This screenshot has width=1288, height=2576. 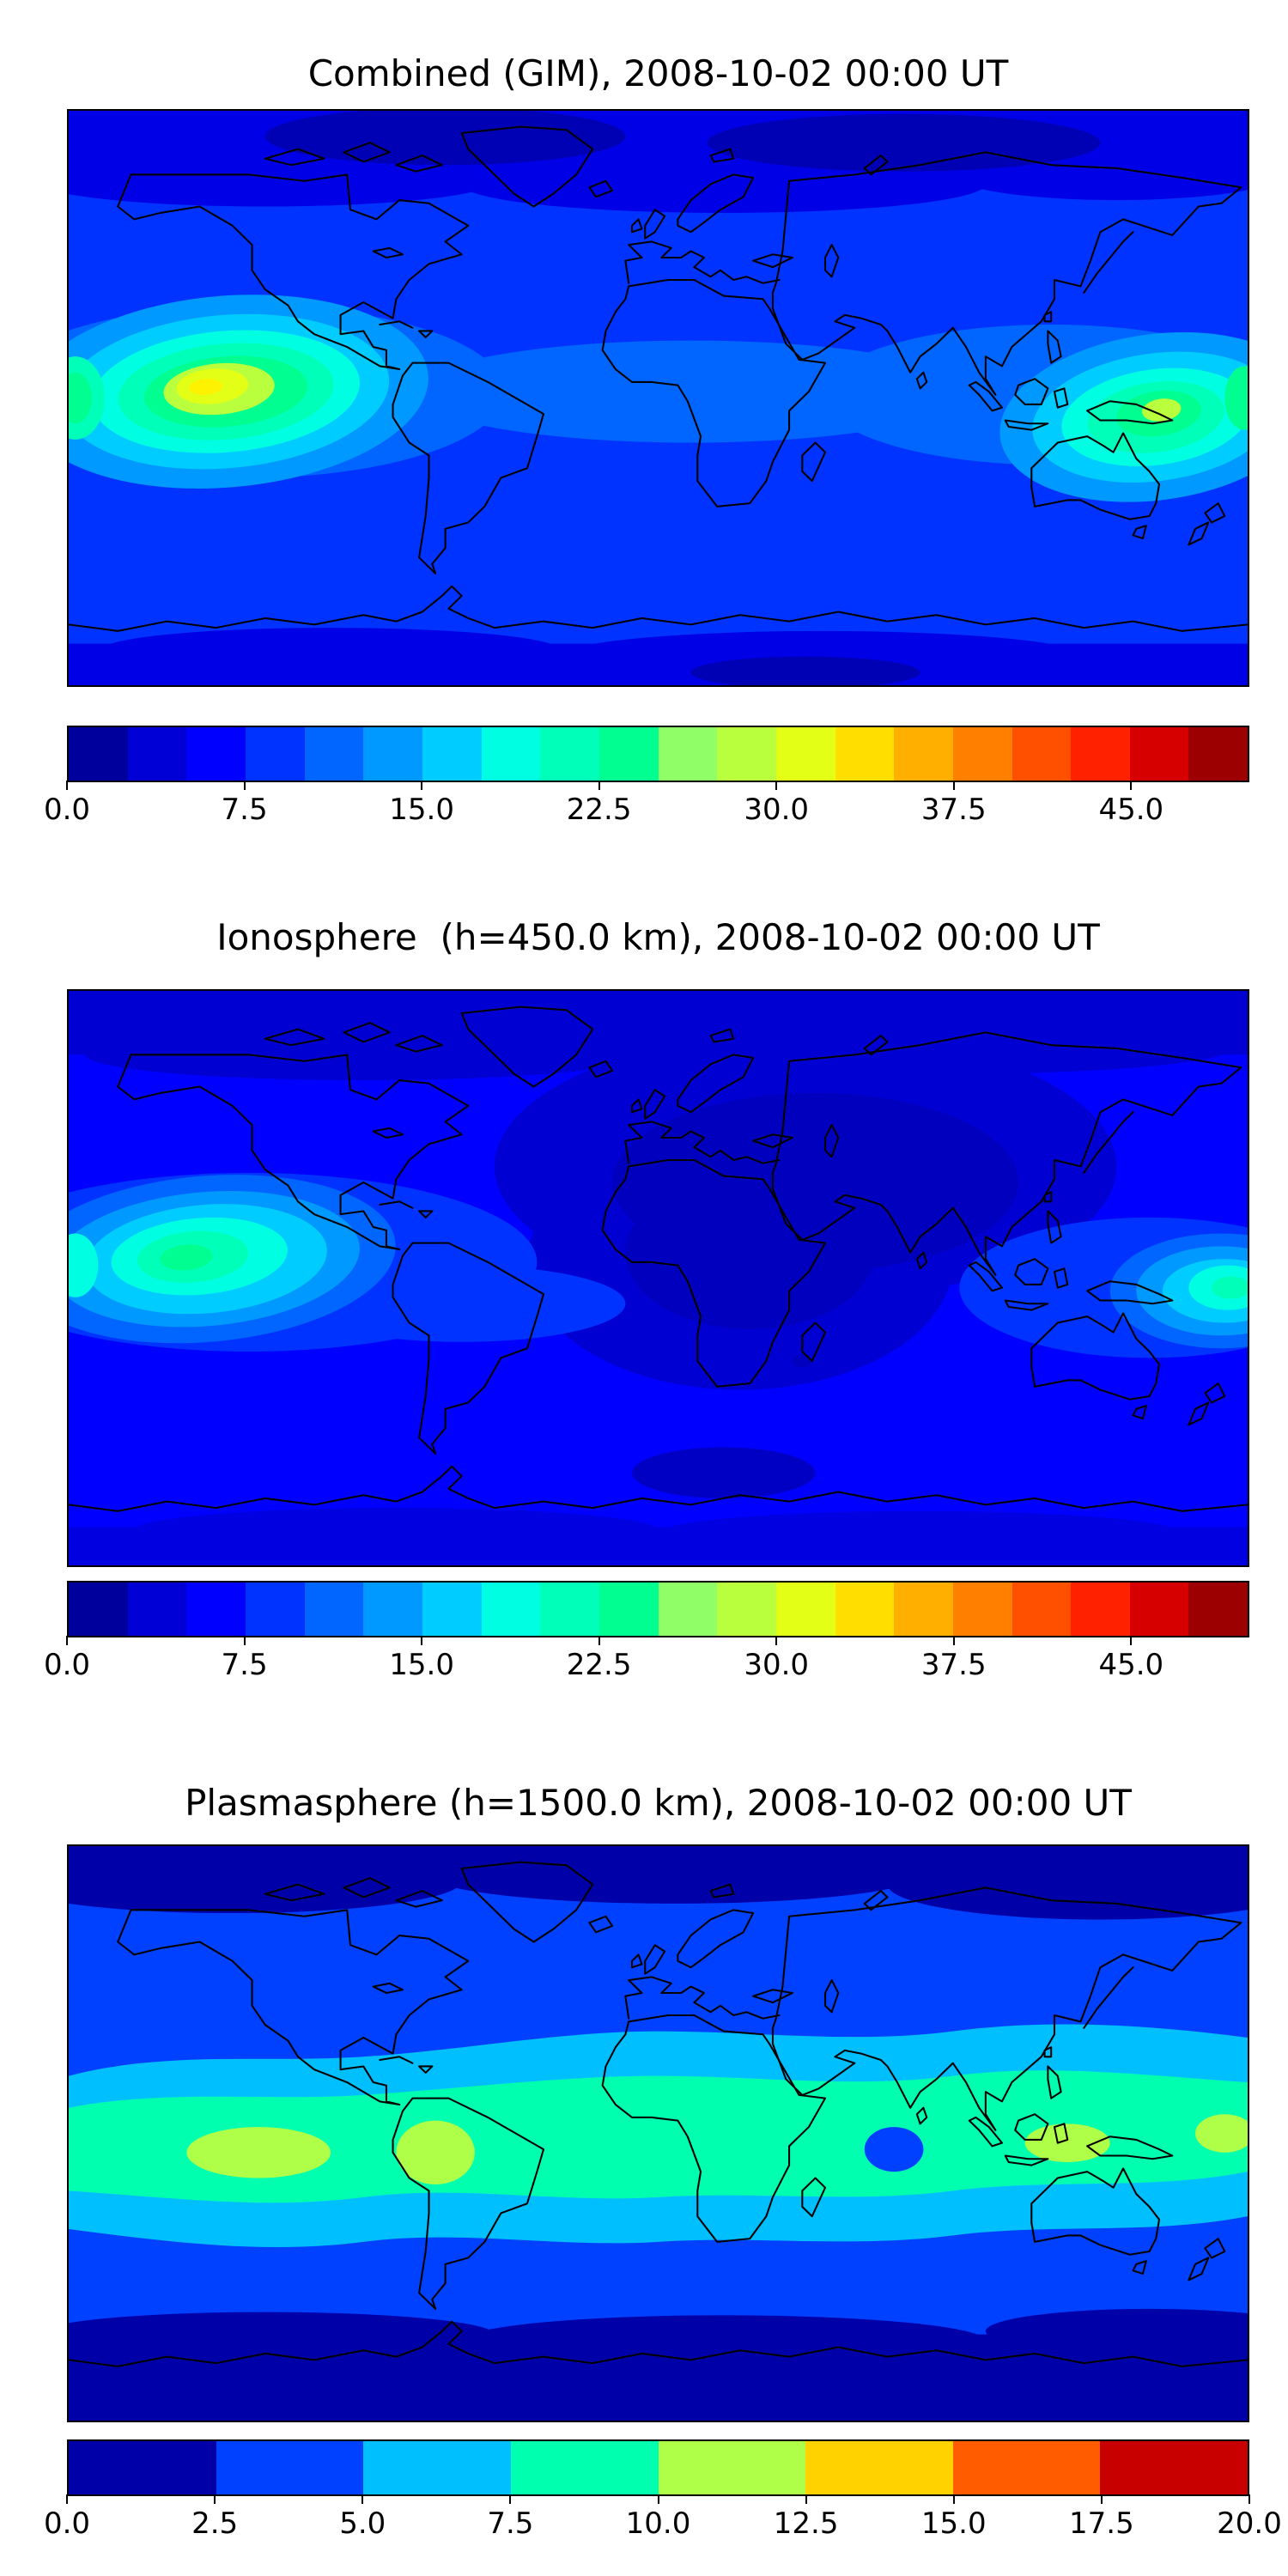 What do you see at coordinates (232, 1259) in the screenshot?
I see `tec-pacific-hotspot` at bounding box center [232, 1259].